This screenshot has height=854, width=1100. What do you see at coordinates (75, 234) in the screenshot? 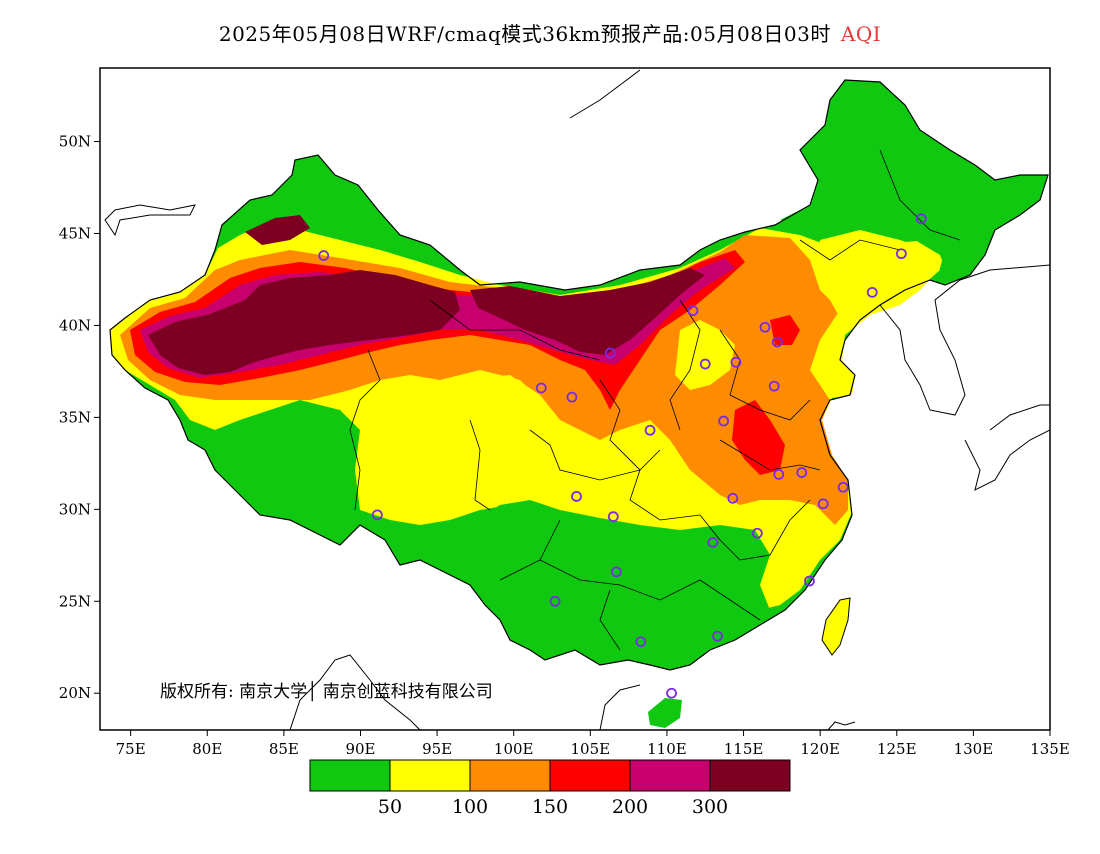
I see `y-tick-label: 45N` at bounding box center [75, 234].